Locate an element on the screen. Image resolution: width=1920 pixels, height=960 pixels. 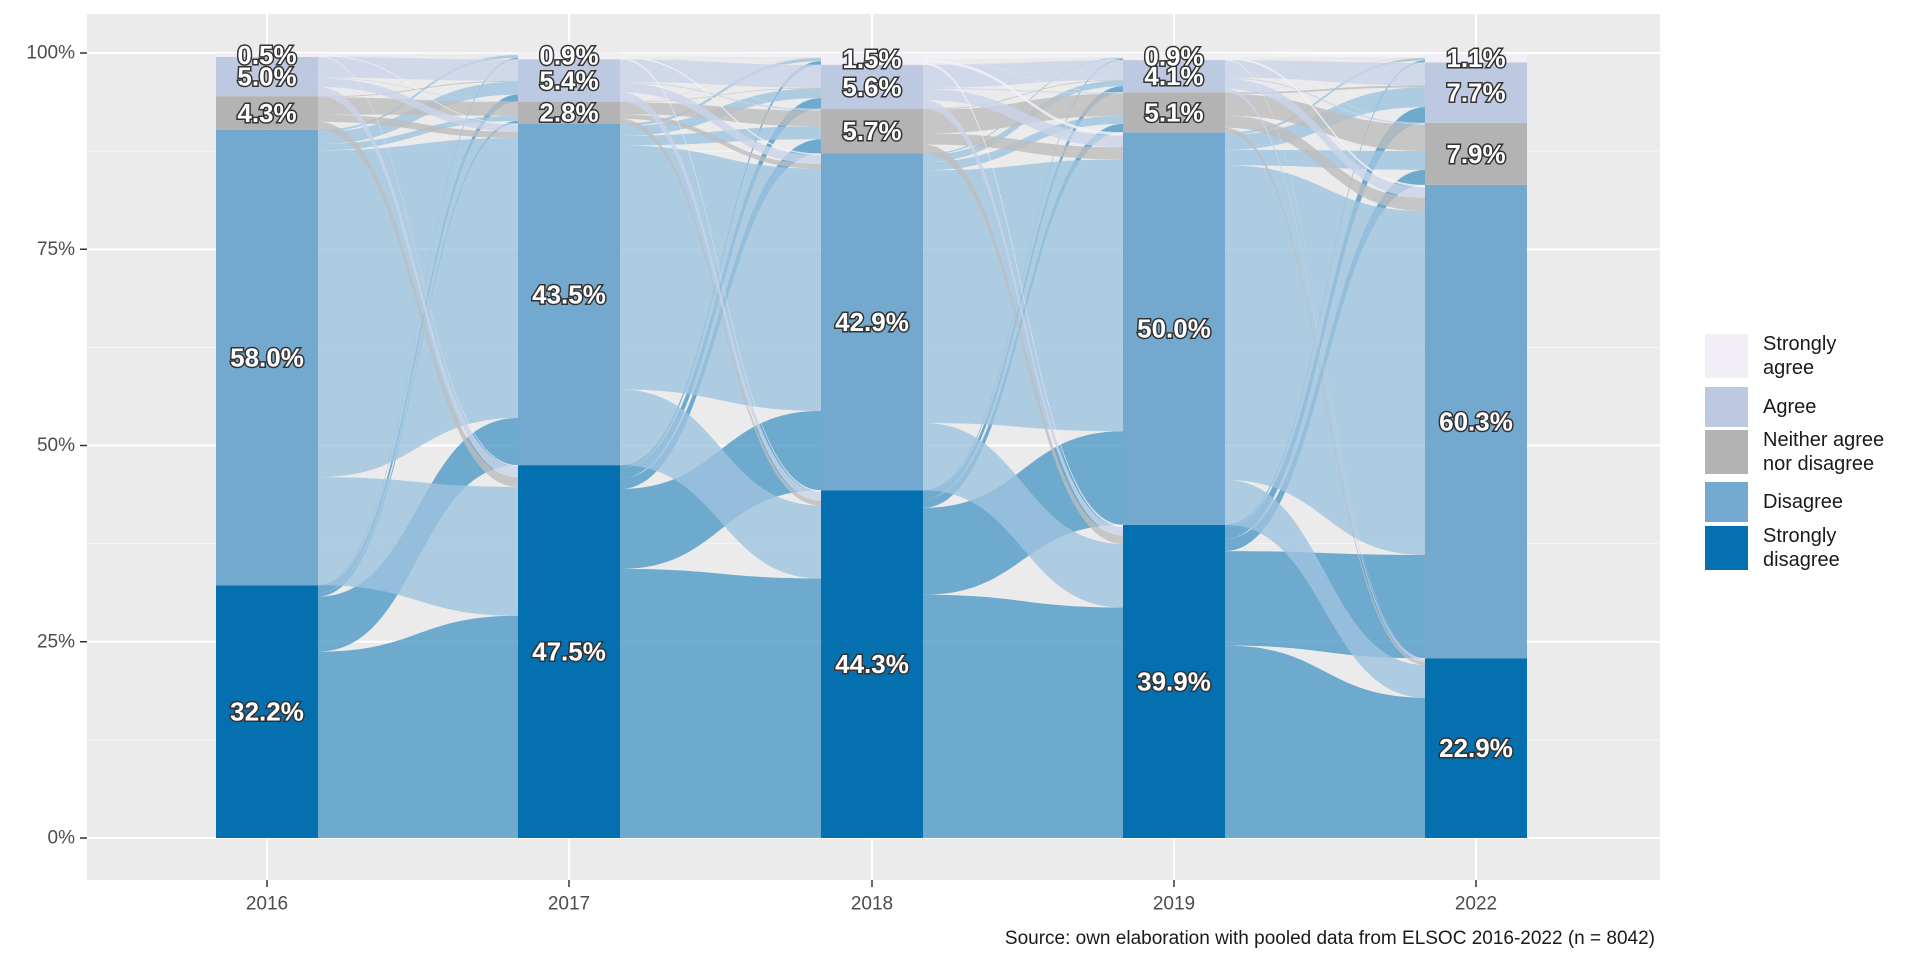
data-label-2019-strongly-agree: 0.9% is located at coordinates (1173, 57).